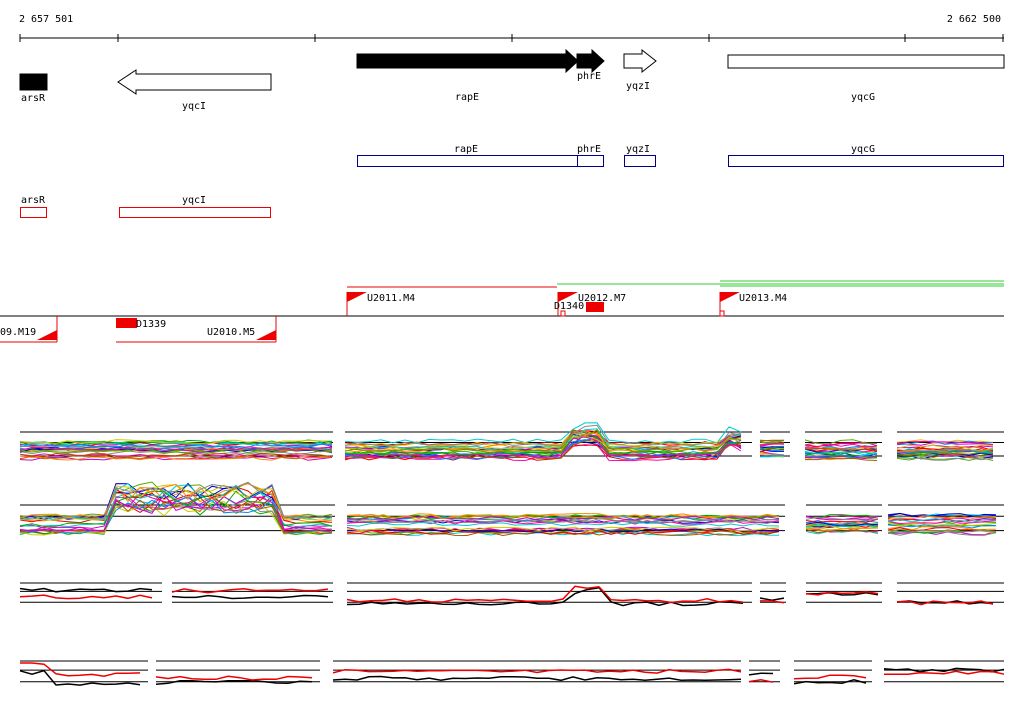 The height and width of the screenshot is (714, 1024). I want to click on feature-label: rapE, so click(466, 149).